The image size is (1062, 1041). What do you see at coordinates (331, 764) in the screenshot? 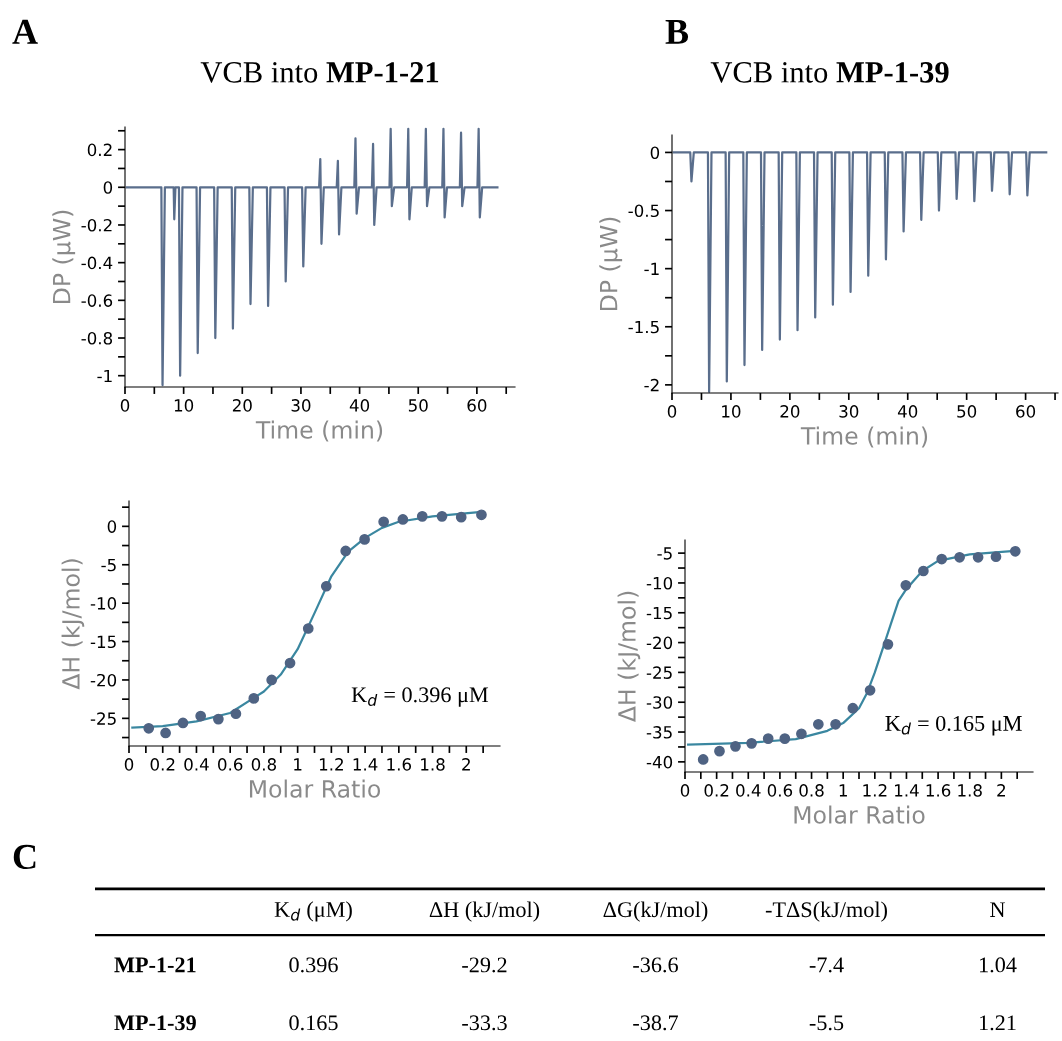
I see `x-tick-label: 1.2` at bounding box center [331, 764].